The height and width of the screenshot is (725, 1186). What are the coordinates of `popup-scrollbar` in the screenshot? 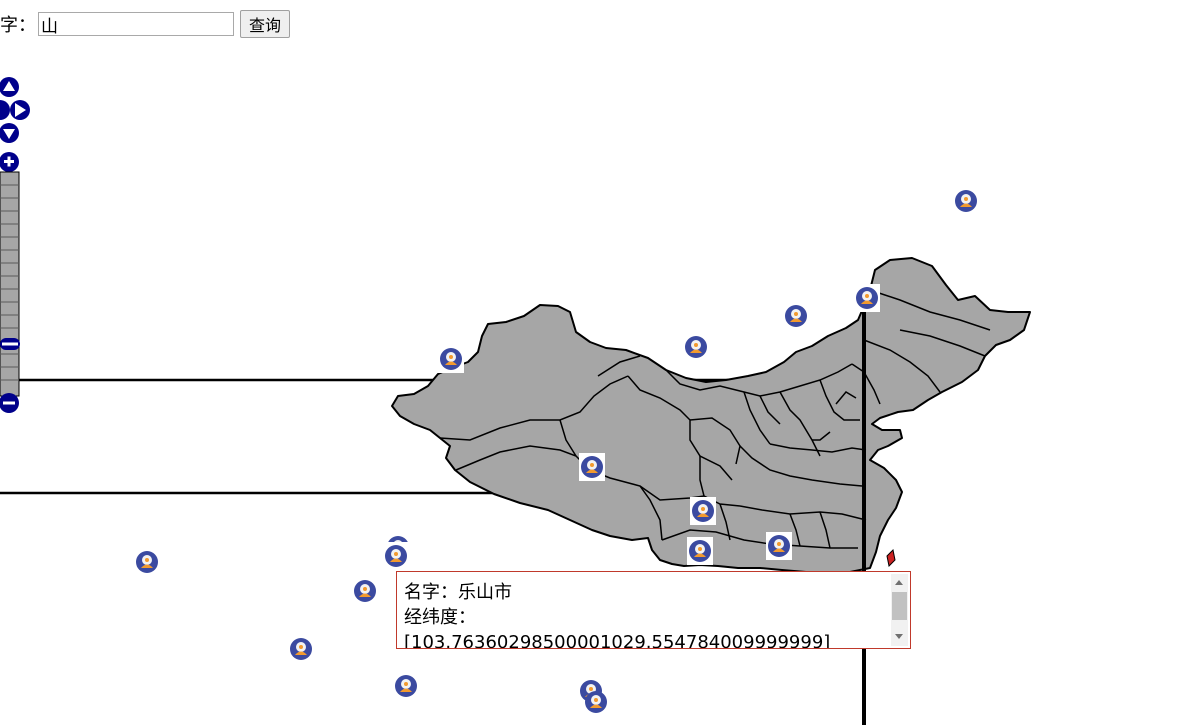 It's located at (899, 610).